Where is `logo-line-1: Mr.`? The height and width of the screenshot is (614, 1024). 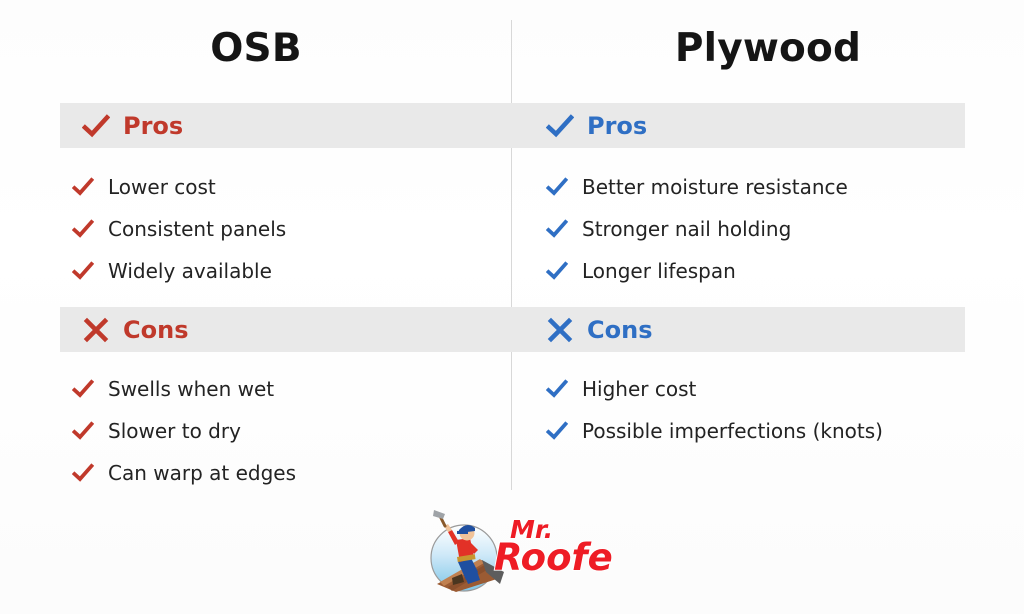
logo-line-1: Mr. is located at coordinates (531, 529).